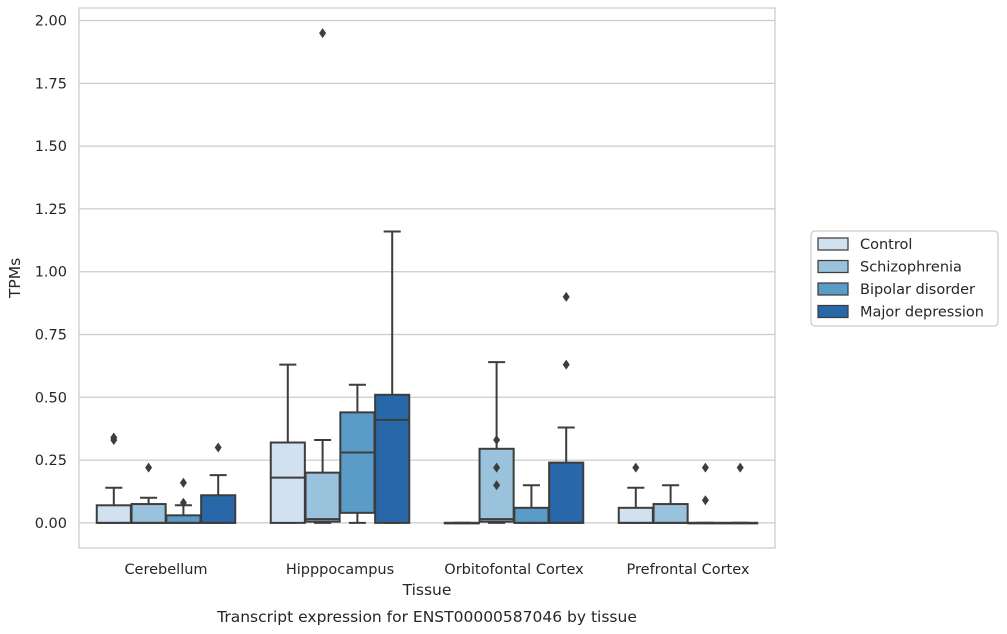  Describe the element at coordinates (917, 290) in the screenshot. I see `legend-label: Bipolar disorder` at that location.